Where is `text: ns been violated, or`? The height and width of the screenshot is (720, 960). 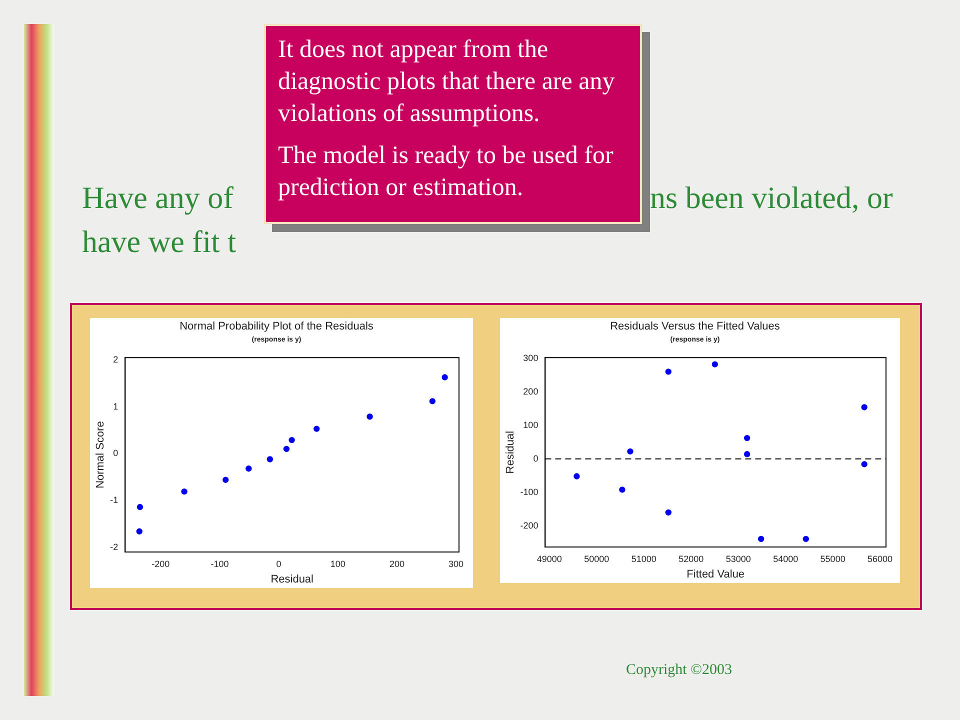 text: ns been violated, or is located at coordinates (771, 198).